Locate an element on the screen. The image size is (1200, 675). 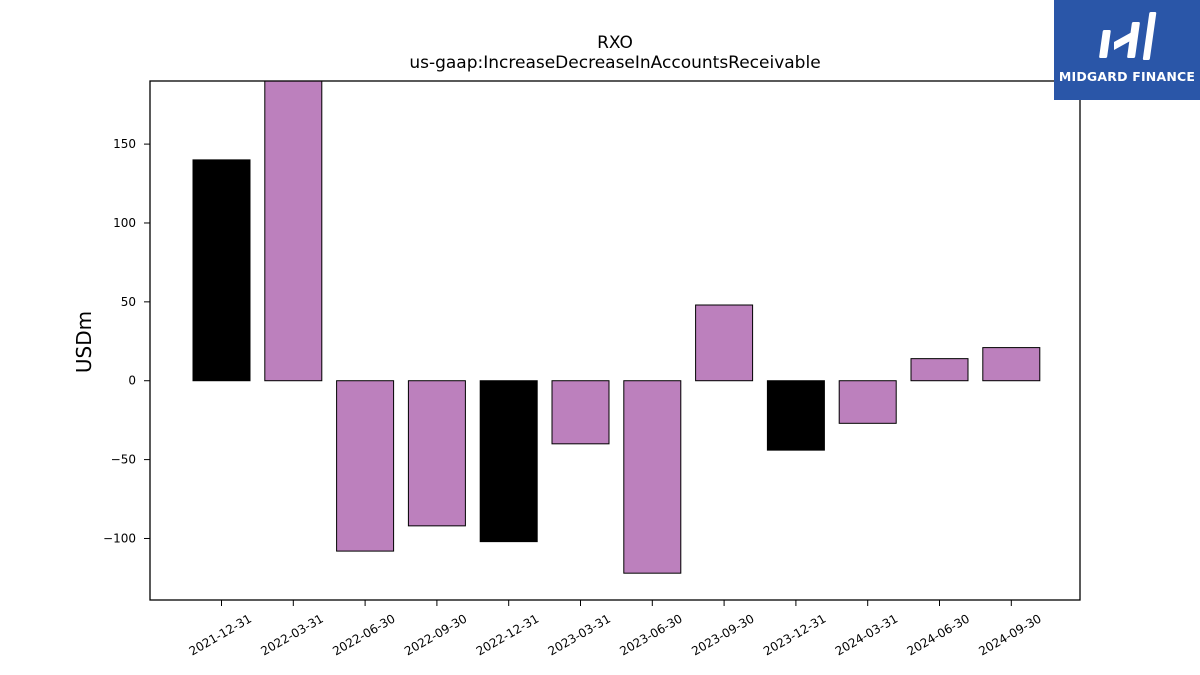
y-tick-label: −50 is located at coordinates (123, 460).